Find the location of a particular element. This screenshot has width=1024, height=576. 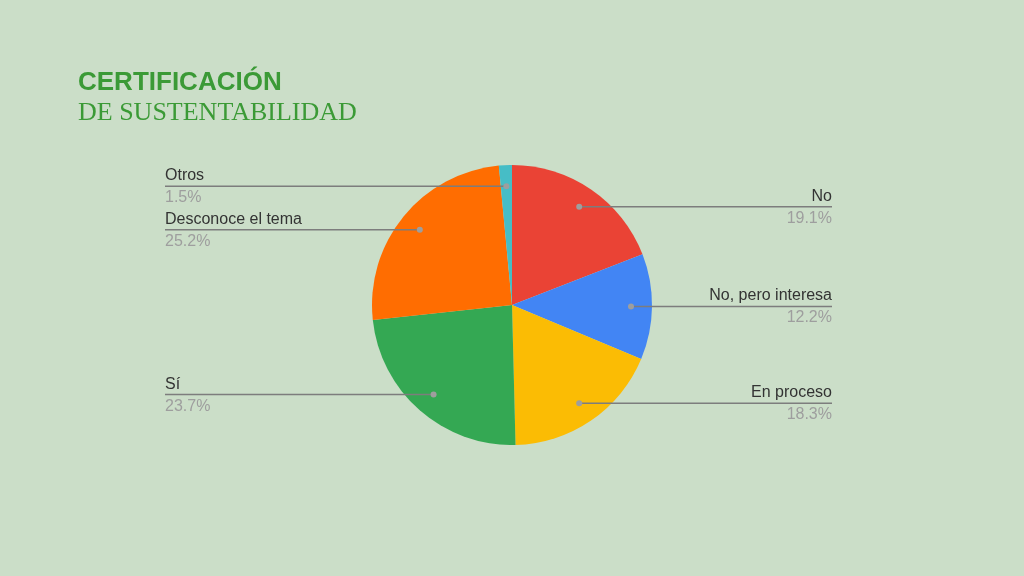

data-label: 12.2% is located at coordinates (809, 317).